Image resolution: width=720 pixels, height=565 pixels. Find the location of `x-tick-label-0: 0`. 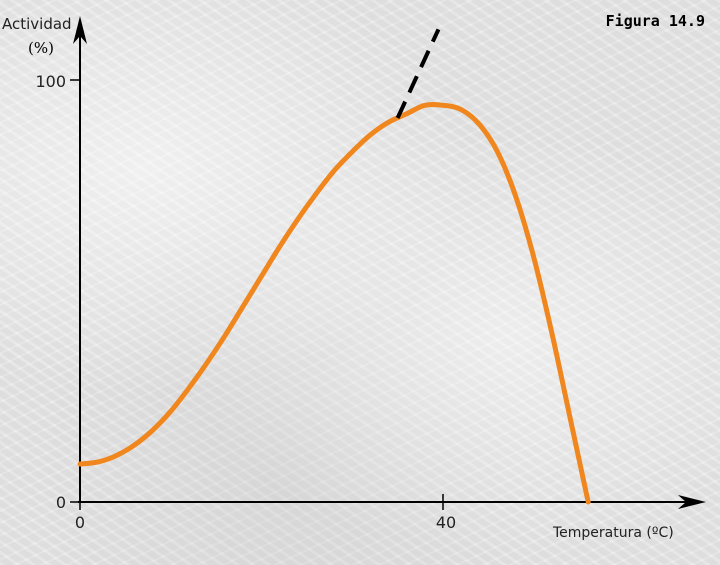

x-tick-label-0: 0 is located at coordinates (80, 522).